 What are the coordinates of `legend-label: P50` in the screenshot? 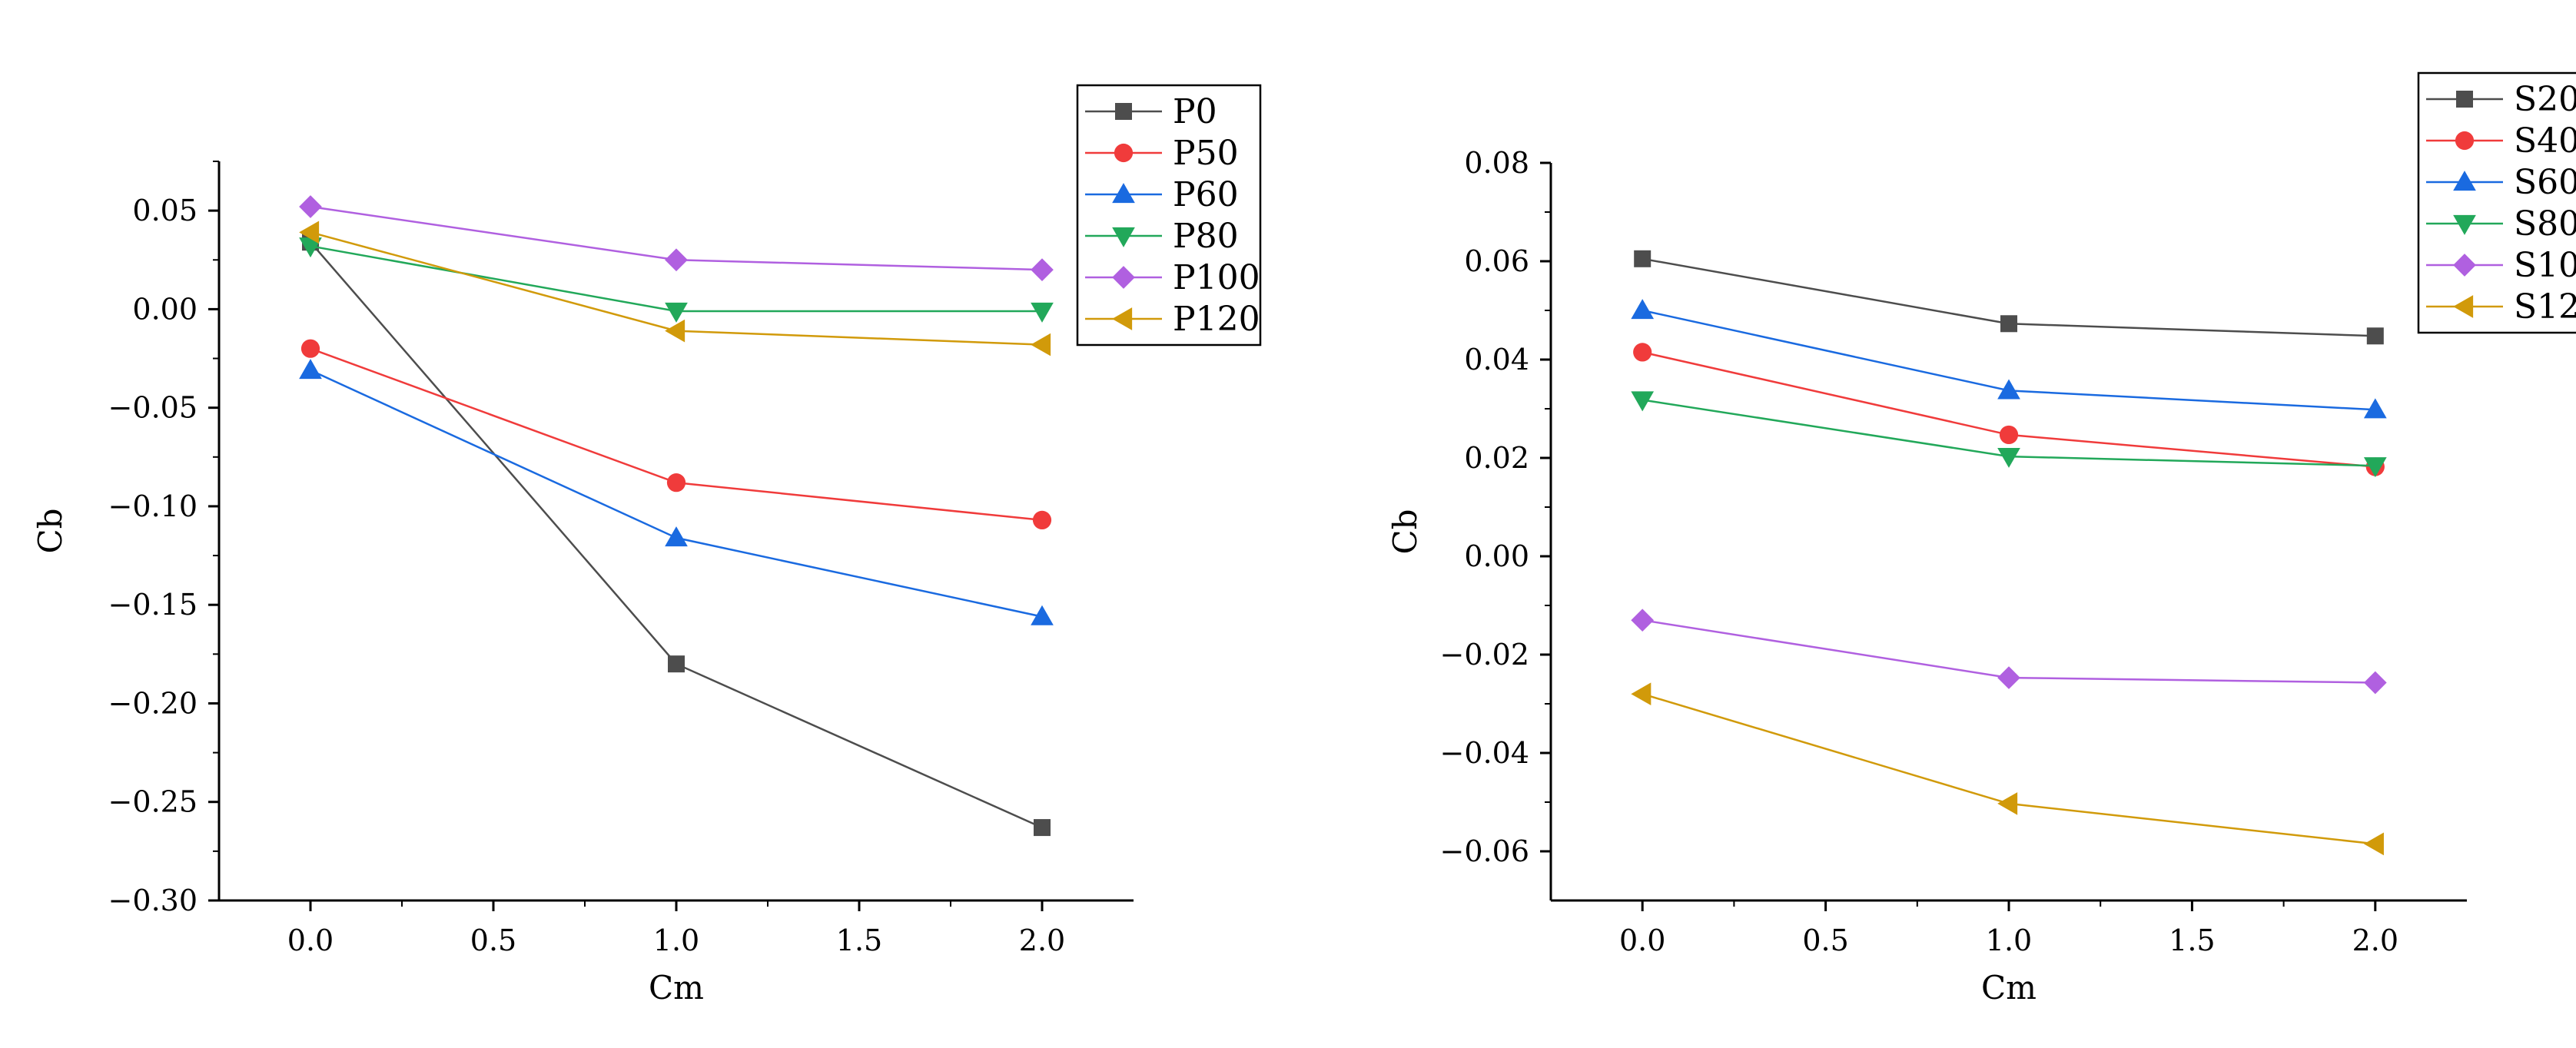 It's located at (1206, 153).